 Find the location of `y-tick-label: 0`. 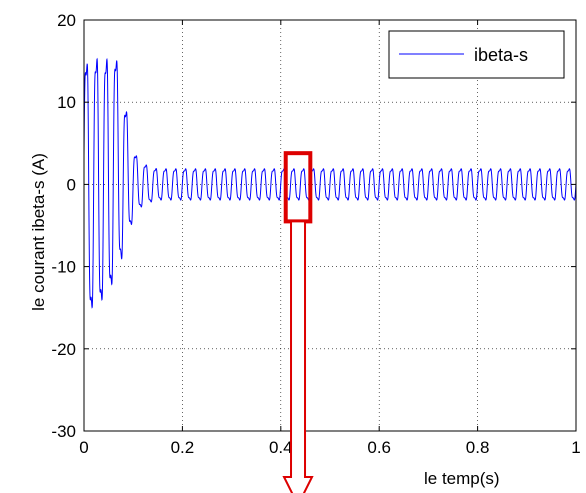

y-tick-label: 0 is located at coordinates (71, 184).